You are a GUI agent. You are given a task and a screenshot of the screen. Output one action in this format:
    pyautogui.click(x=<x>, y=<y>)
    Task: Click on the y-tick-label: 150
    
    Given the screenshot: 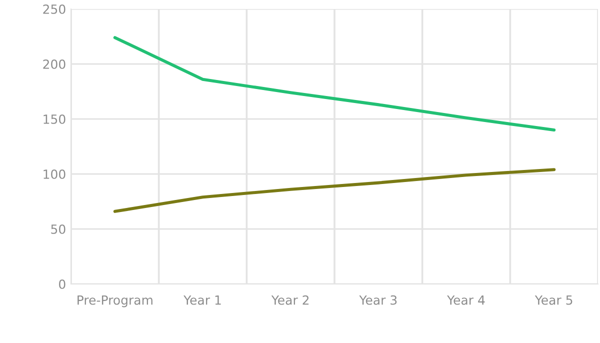 What is the action you would take?
    pyautogui.click(x=55, y=119)
    